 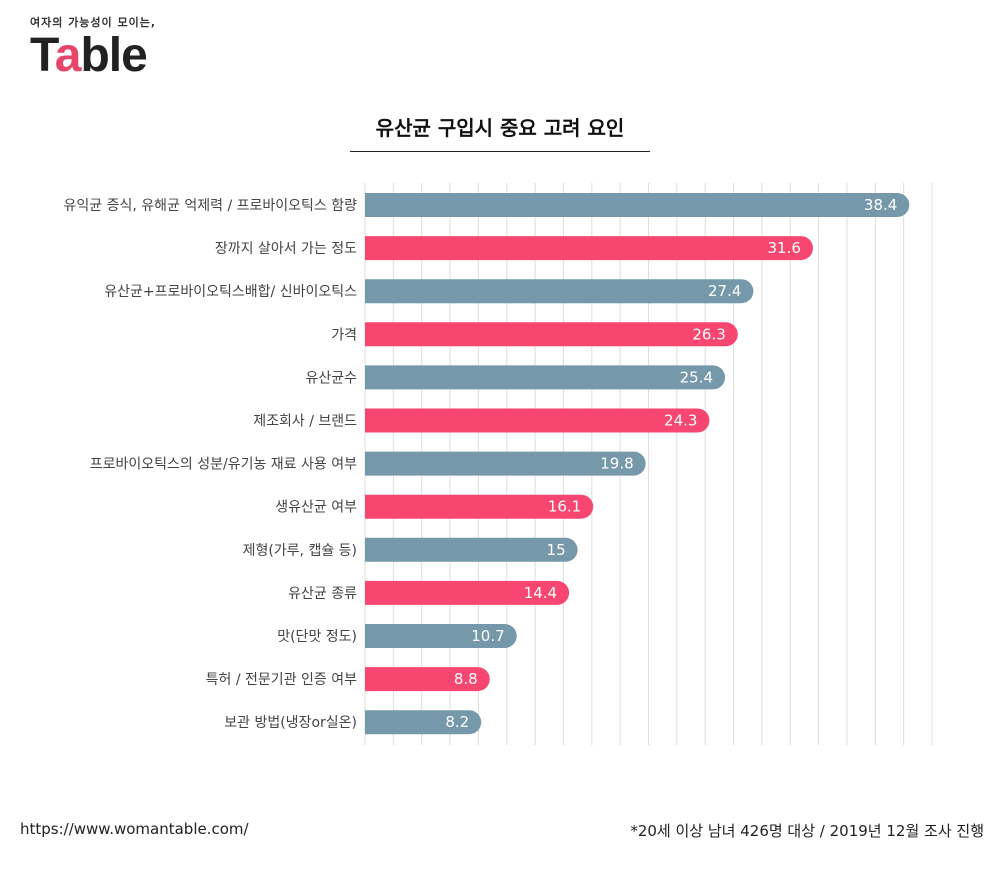 What do you see at coordinates (724, 291) in the screenshot?
I see `value-label: 27.4` at bounding box center [724, 291].